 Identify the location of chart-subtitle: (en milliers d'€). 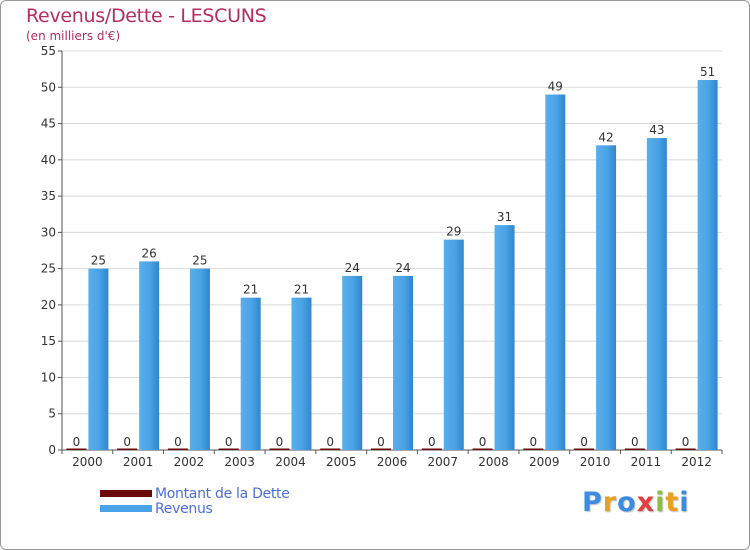
(73, 36).